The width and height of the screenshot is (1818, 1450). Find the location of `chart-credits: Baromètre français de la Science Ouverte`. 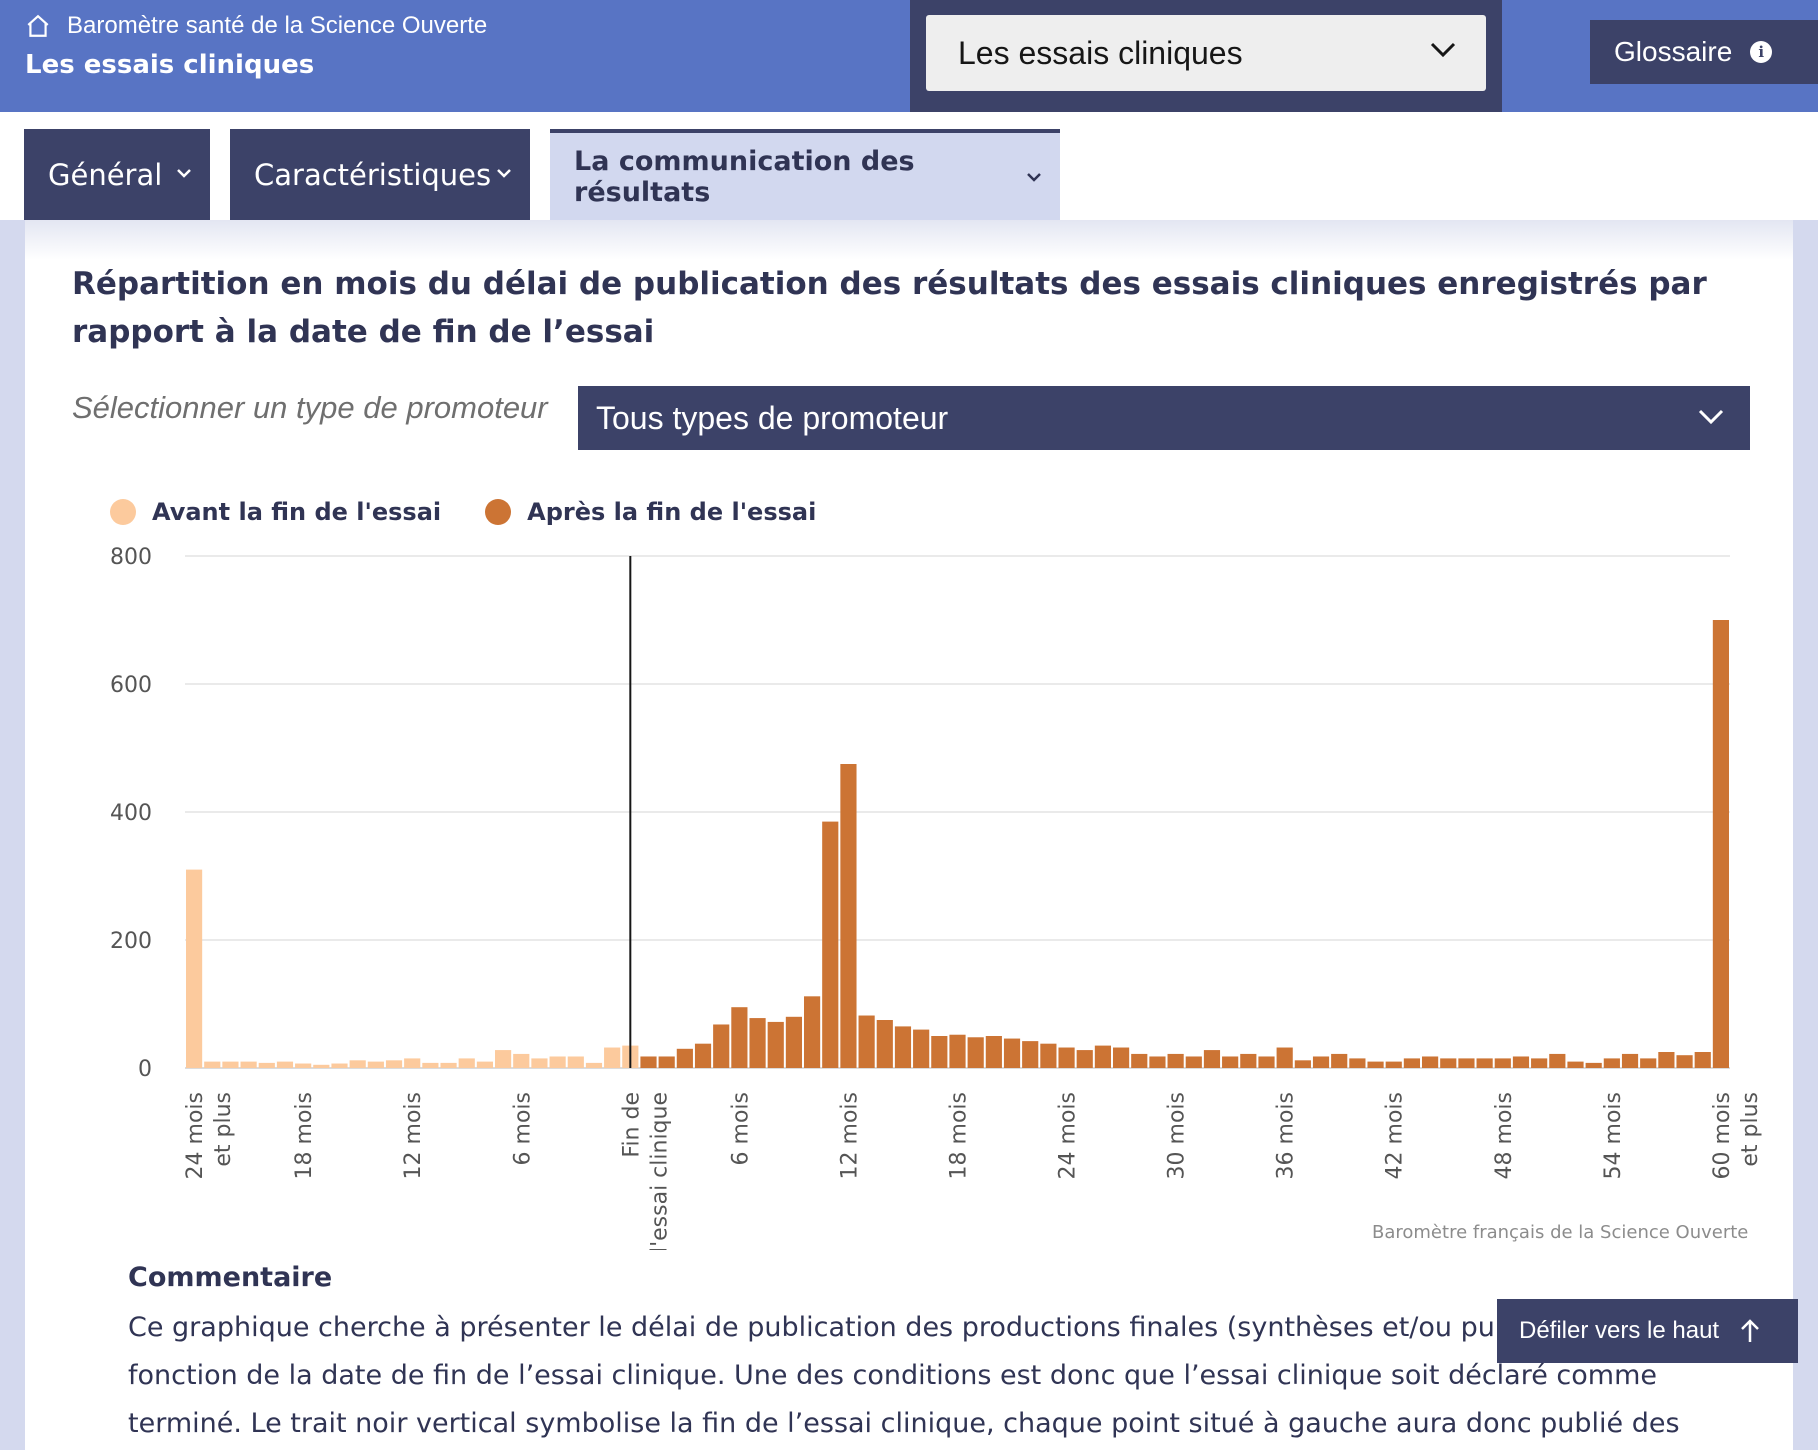

chart-credits: Baromètre français de la Science Ouverte is located at coordinates (1560, 1232).